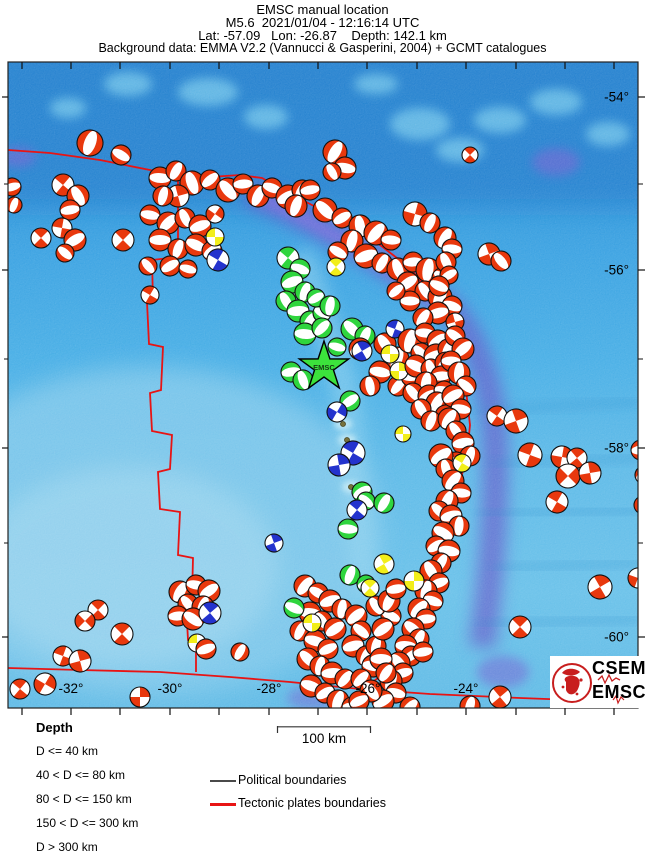 The width and height of the screenshot is (645, 854). What do you see at coordinates (324, 738) in the screenshot?
I see `scalebar-label: 100 km` at bounding box center [324, 738].